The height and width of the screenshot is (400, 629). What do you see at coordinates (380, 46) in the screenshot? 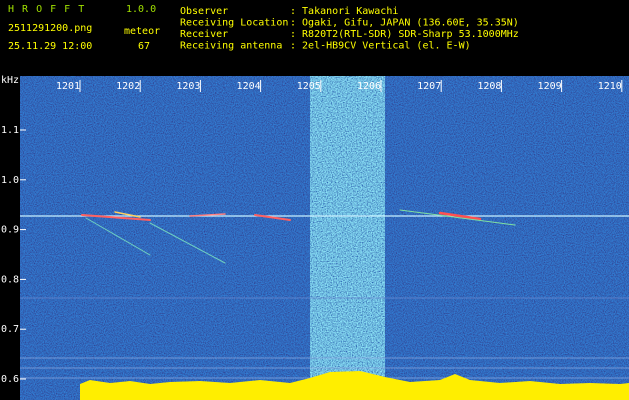
I see `info-value: : 2el-HB9CV Vertical (el. E-W)` at bounding box center [380, 46].